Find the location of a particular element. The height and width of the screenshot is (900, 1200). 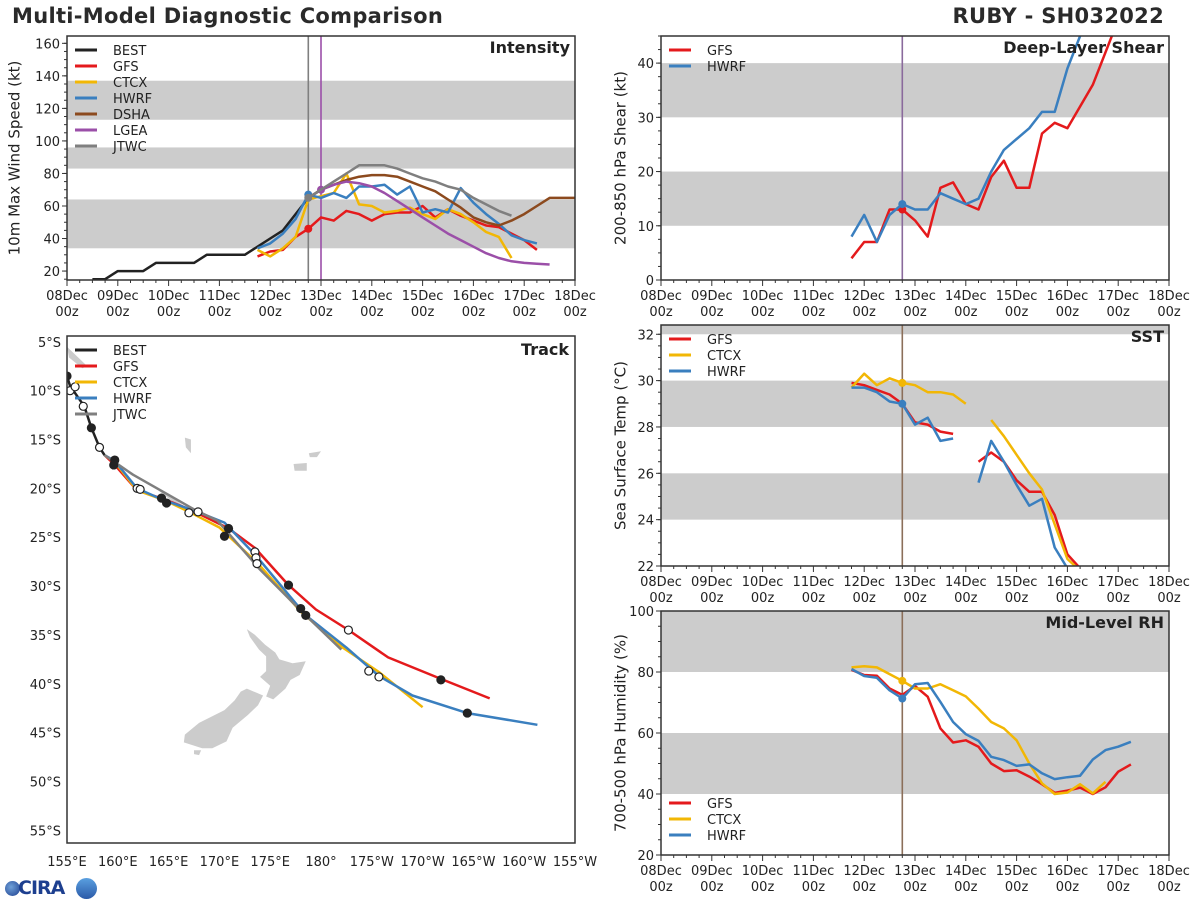

x-tick-date: 16Dec is located at coordinates (1068, 582).